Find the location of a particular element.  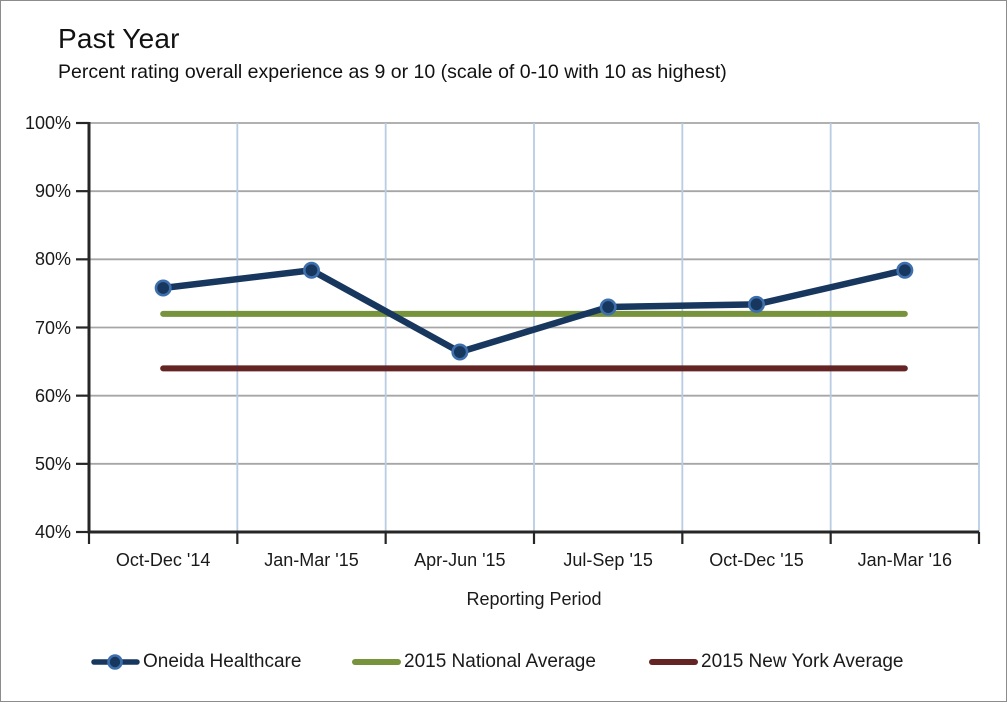

x-tick-label: Oct-Dec '15 is located at coordinates (756, 560).